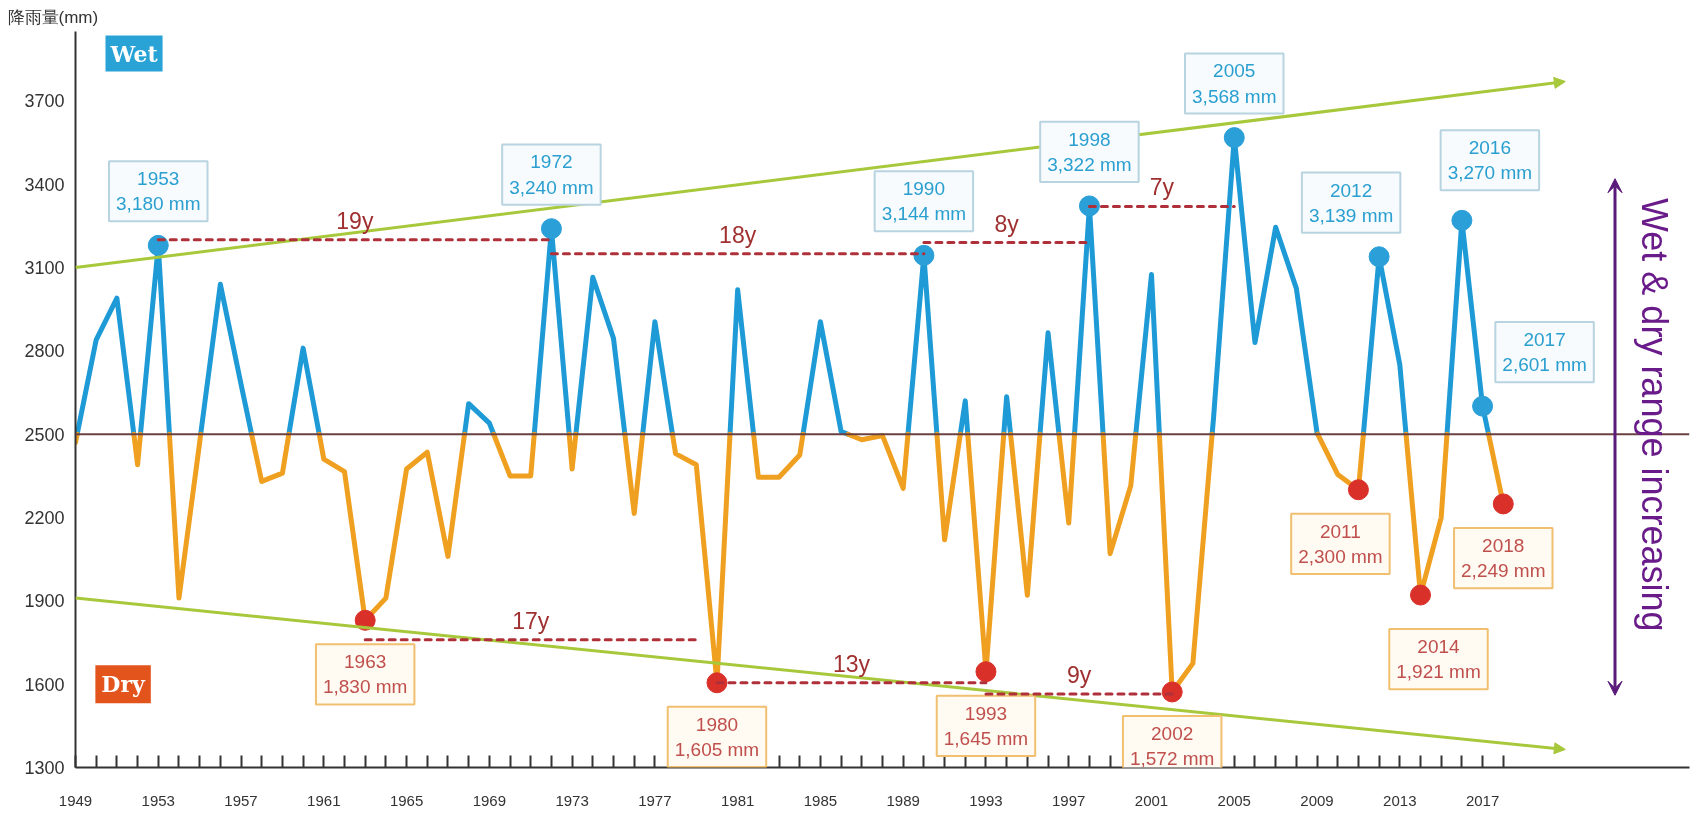 Image resolution: width=1699 pixels, height=822 pixels. What do you see at coordinates (851, 663) in the screenshot?
I see `annotation: 13y` at bounding box center [851, 663].